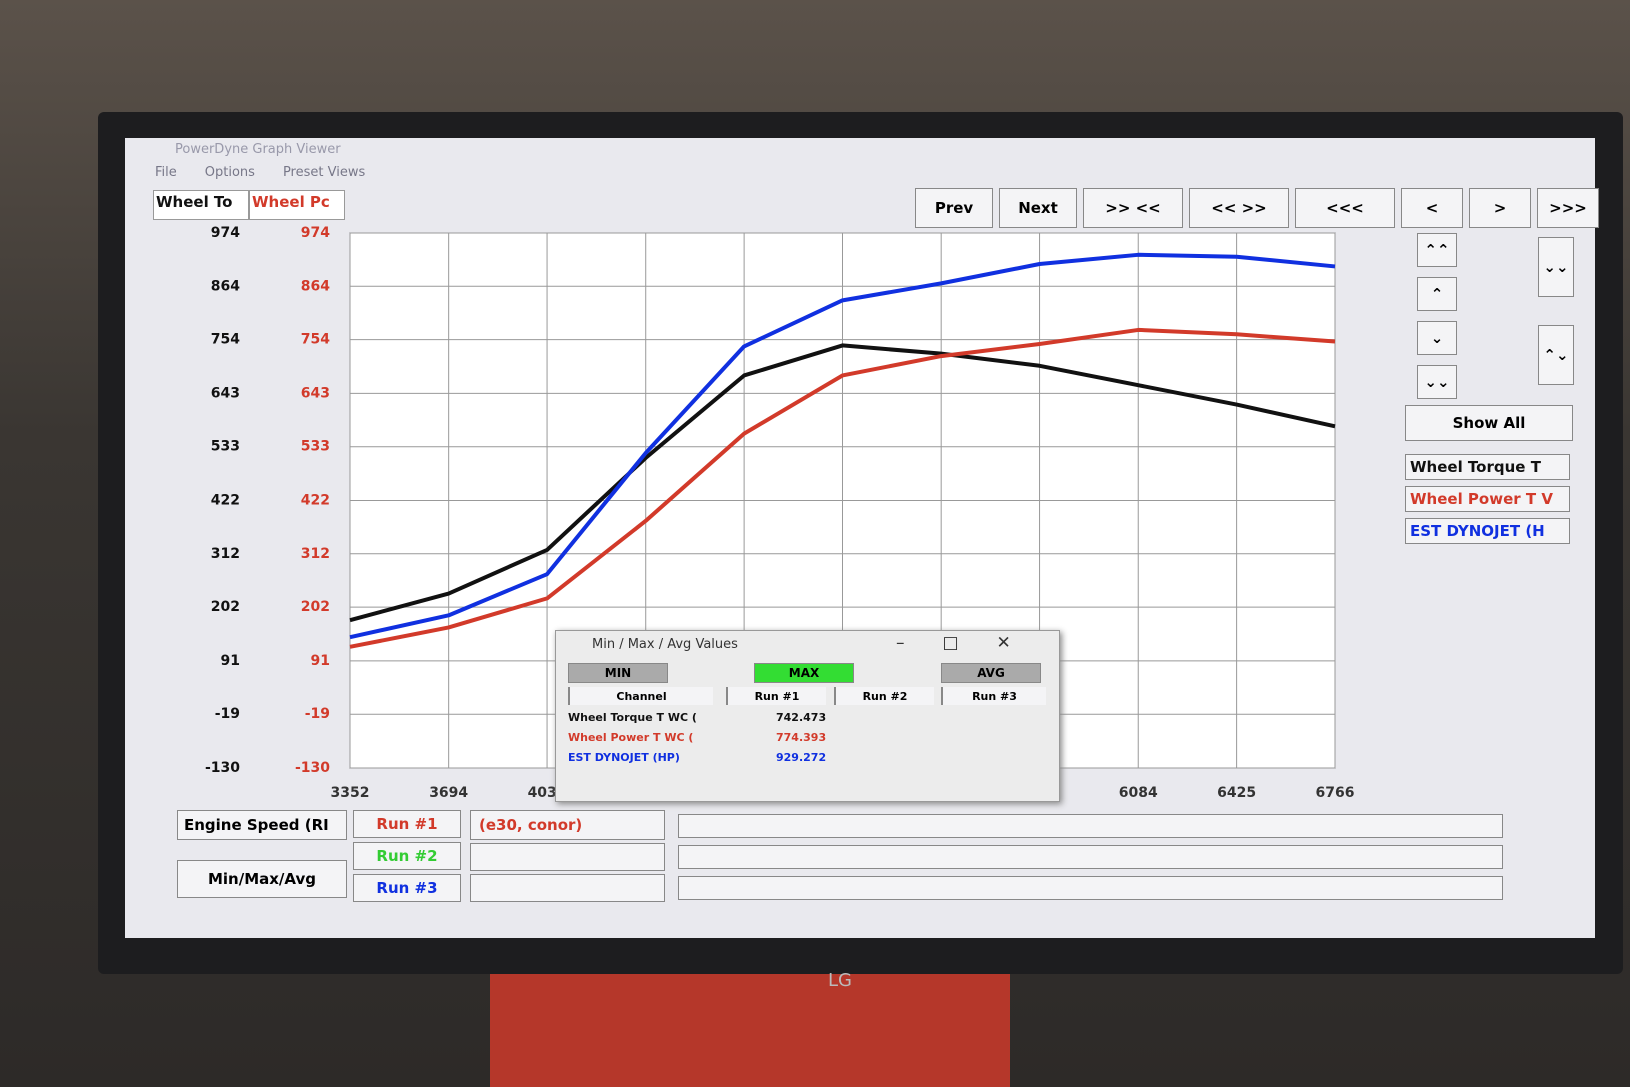 The height and width of the screenshot is (1087, 1630). I want to click on x-tick-label: 6084, so click(1138, 793).